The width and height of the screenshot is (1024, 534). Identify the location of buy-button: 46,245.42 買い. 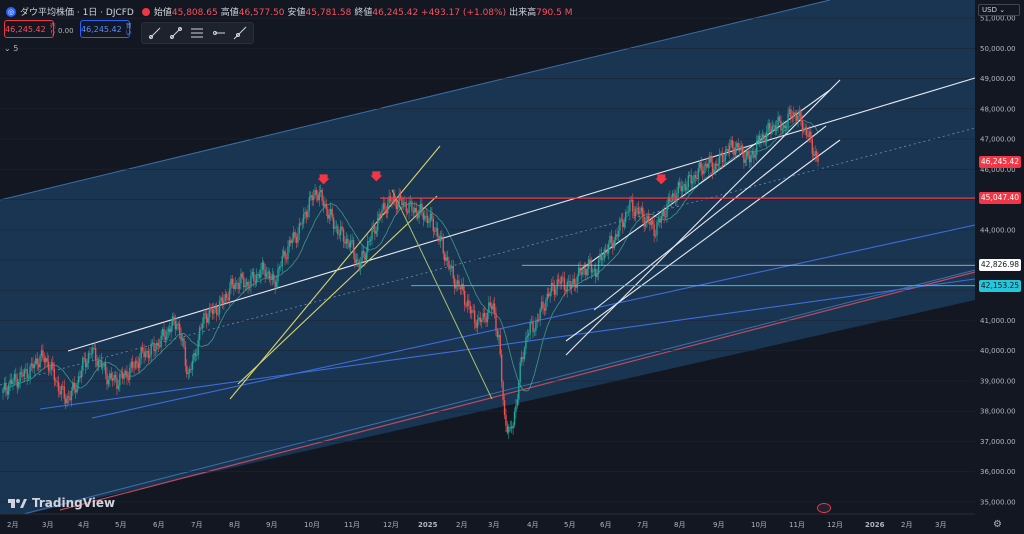
(106, 29).